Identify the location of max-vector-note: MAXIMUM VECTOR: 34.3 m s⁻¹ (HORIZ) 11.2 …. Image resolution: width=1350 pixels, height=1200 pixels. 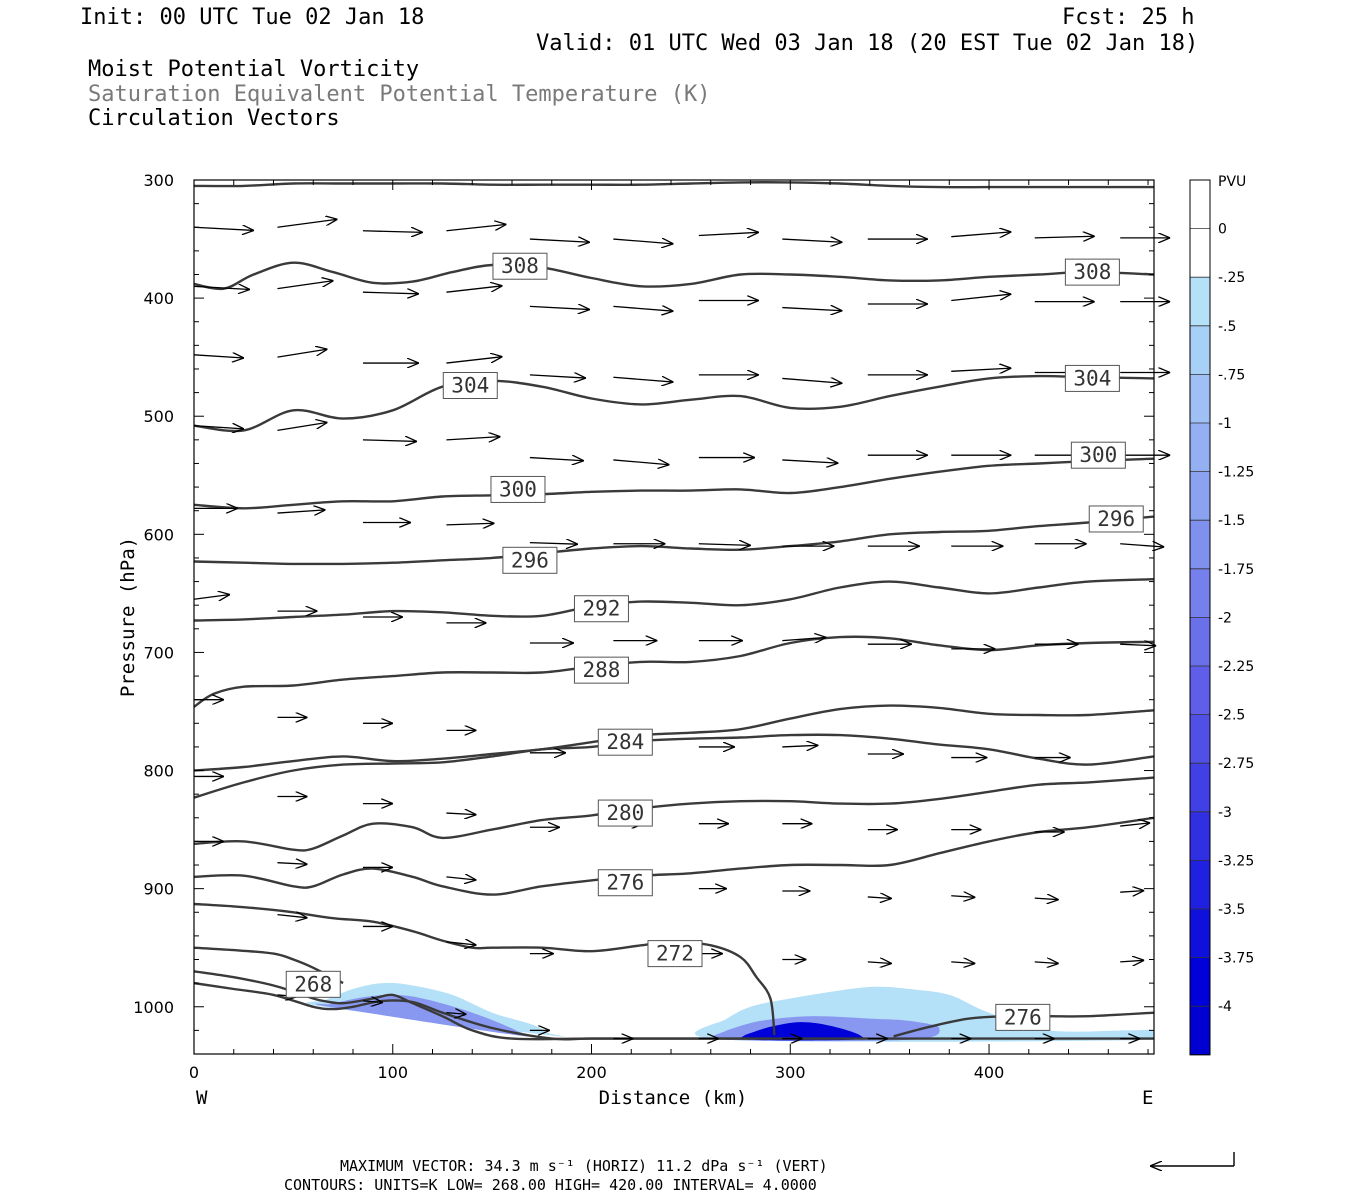
(584, 1166).